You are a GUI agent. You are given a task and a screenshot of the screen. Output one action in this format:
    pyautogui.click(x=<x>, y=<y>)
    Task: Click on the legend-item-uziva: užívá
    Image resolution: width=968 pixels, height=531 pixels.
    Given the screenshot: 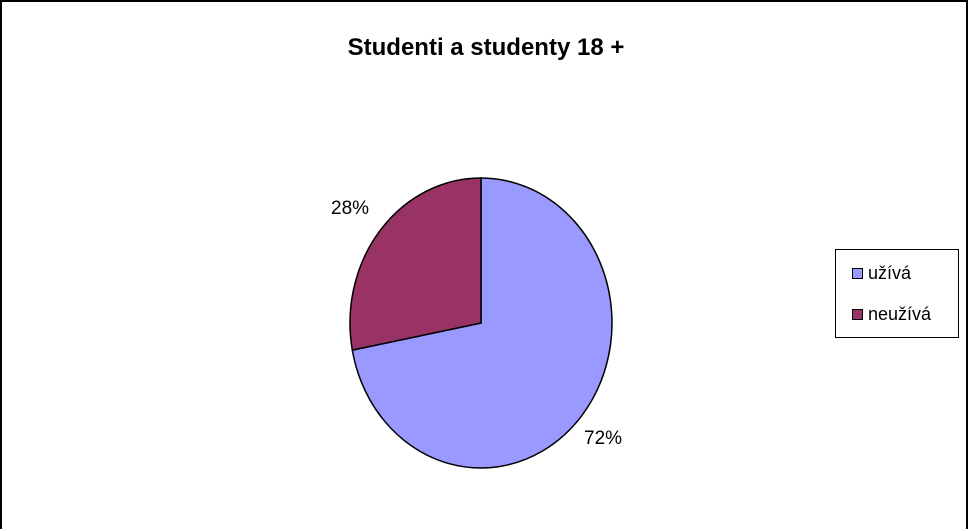 What is the action you would take?
    pyautogui.click(x=881, y=273)
    